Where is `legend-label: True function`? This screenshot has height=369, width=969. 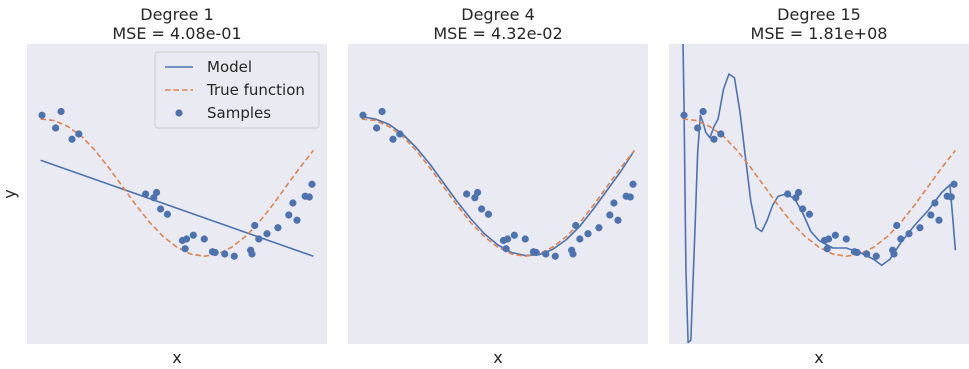 legend-label: True function is located at coordinates (255, 90).